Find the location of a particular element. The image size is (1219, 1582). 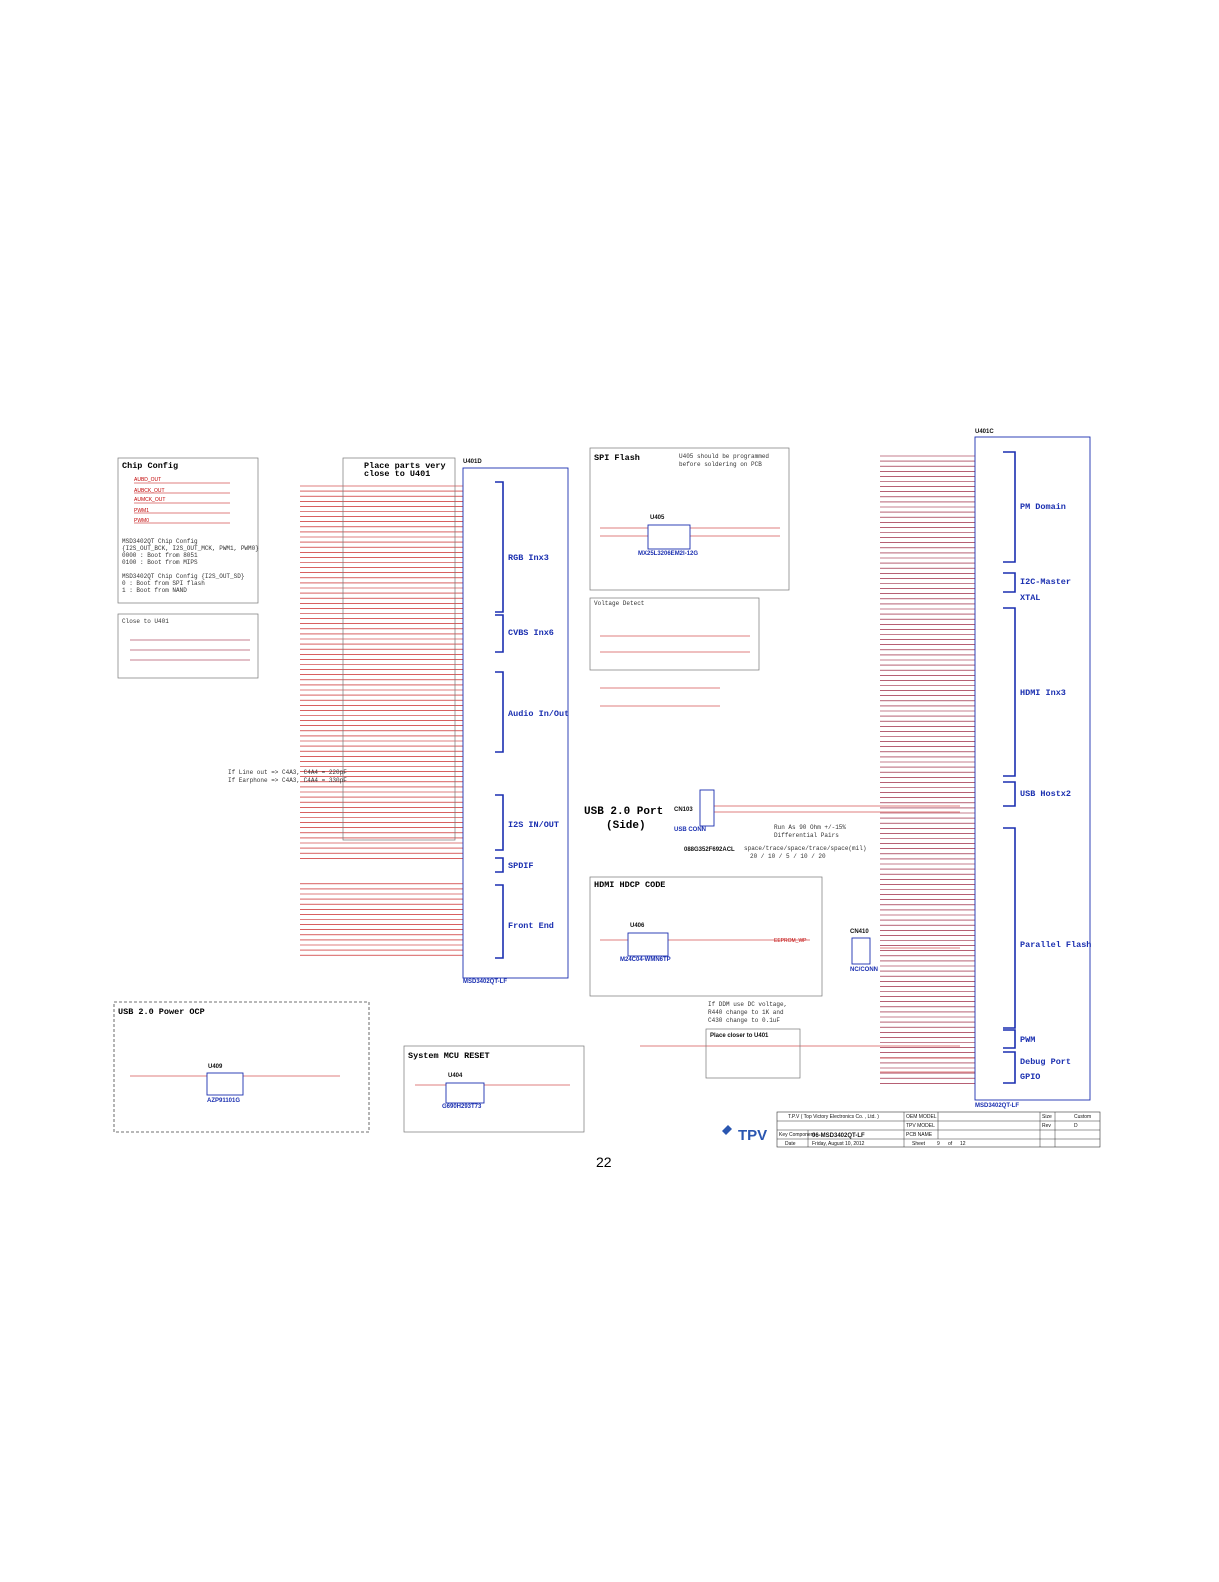

size: Custom is located at coordinates (1082, 1117).